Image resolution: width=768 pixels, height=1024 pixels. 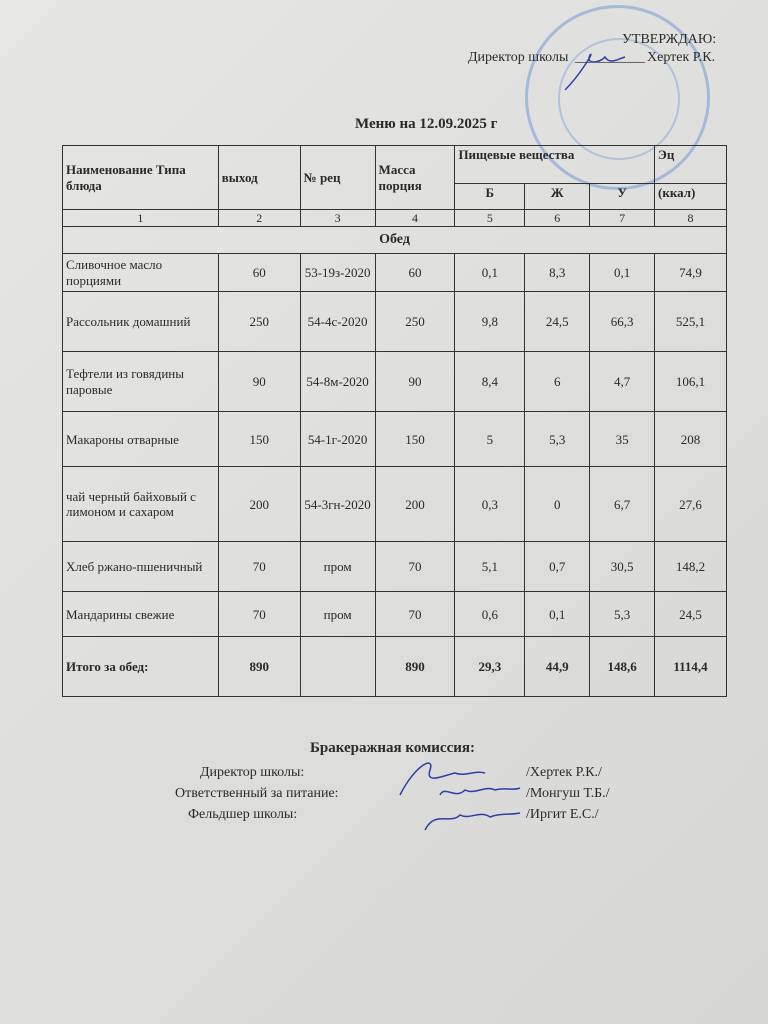 What do you see at coordinates (415, 177) in the screenshot?
I see `header-mass: Масса порция` at bounding box center [415, 177].